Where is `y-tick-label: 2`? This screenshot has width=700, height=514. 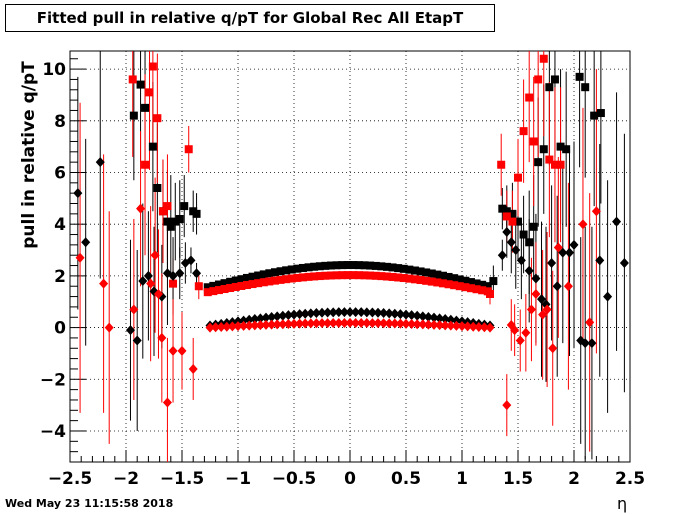 y-tick-label: 2 is located at coordinates (60, 277).